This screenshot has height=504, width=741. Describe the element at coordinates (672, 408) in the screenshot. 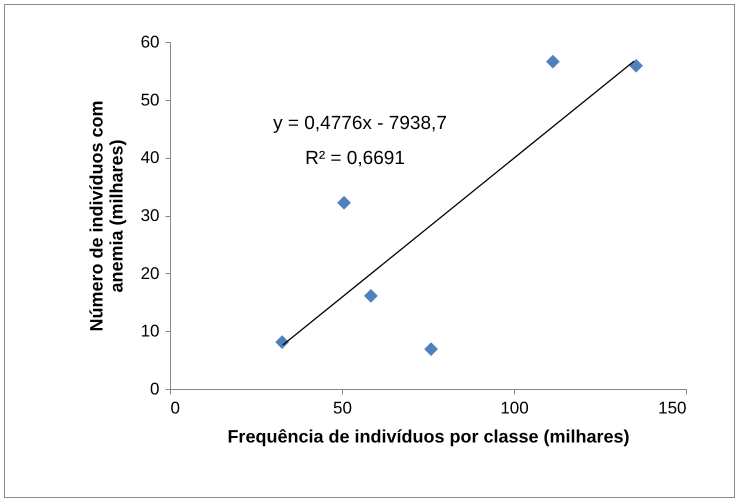

I see `x-tick-label: 150` at that location.